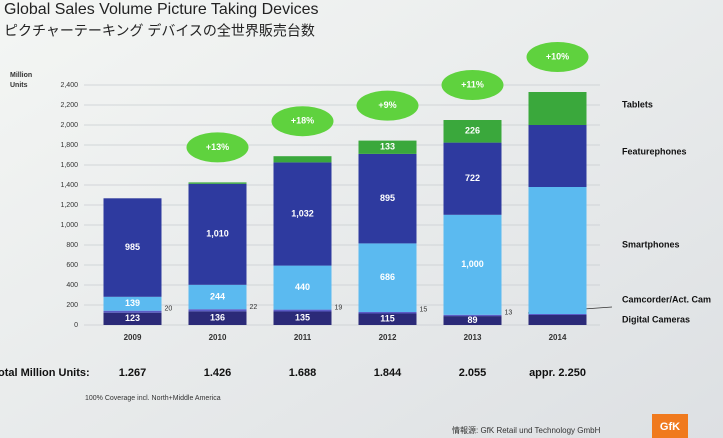 The image size is (723, 438). I want to click on x-tick-label: 2011, so click(303, 337).